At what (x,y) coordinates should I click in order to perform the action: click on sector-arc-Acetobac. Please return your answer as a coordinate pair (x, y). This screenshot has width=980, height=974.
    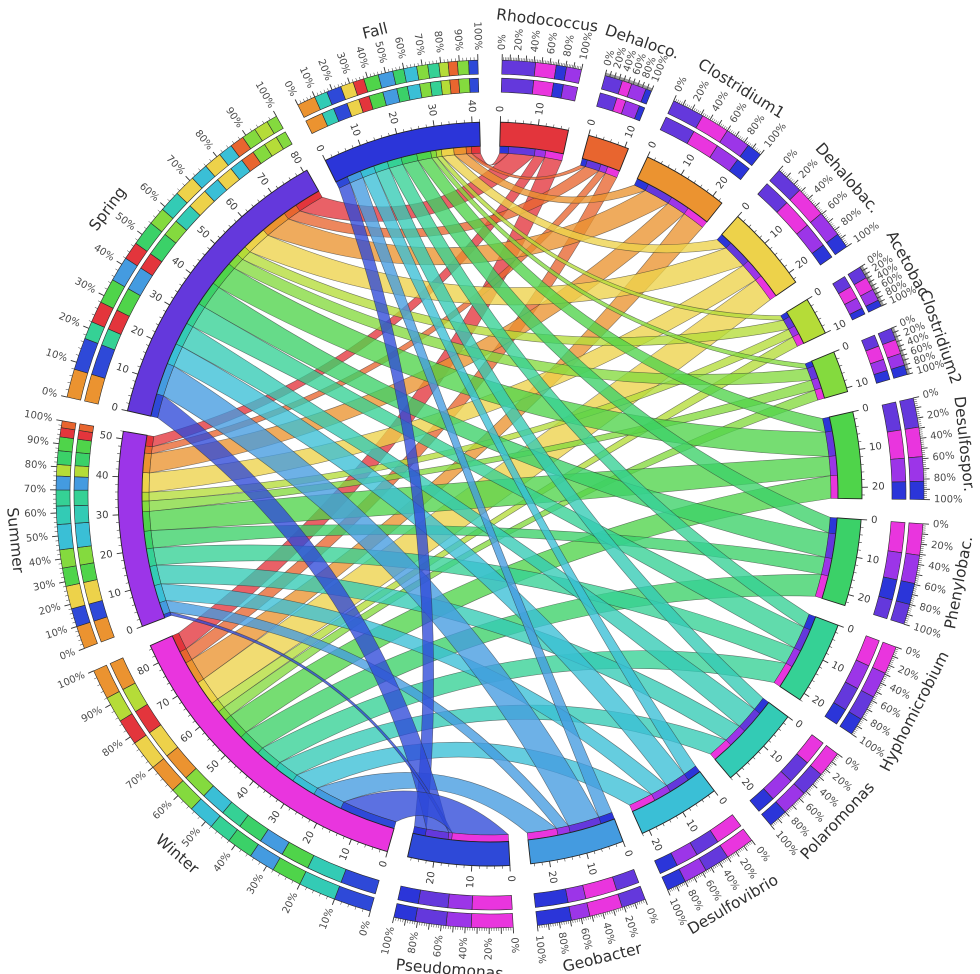
    Looking at the image, I should click on (806, 321).